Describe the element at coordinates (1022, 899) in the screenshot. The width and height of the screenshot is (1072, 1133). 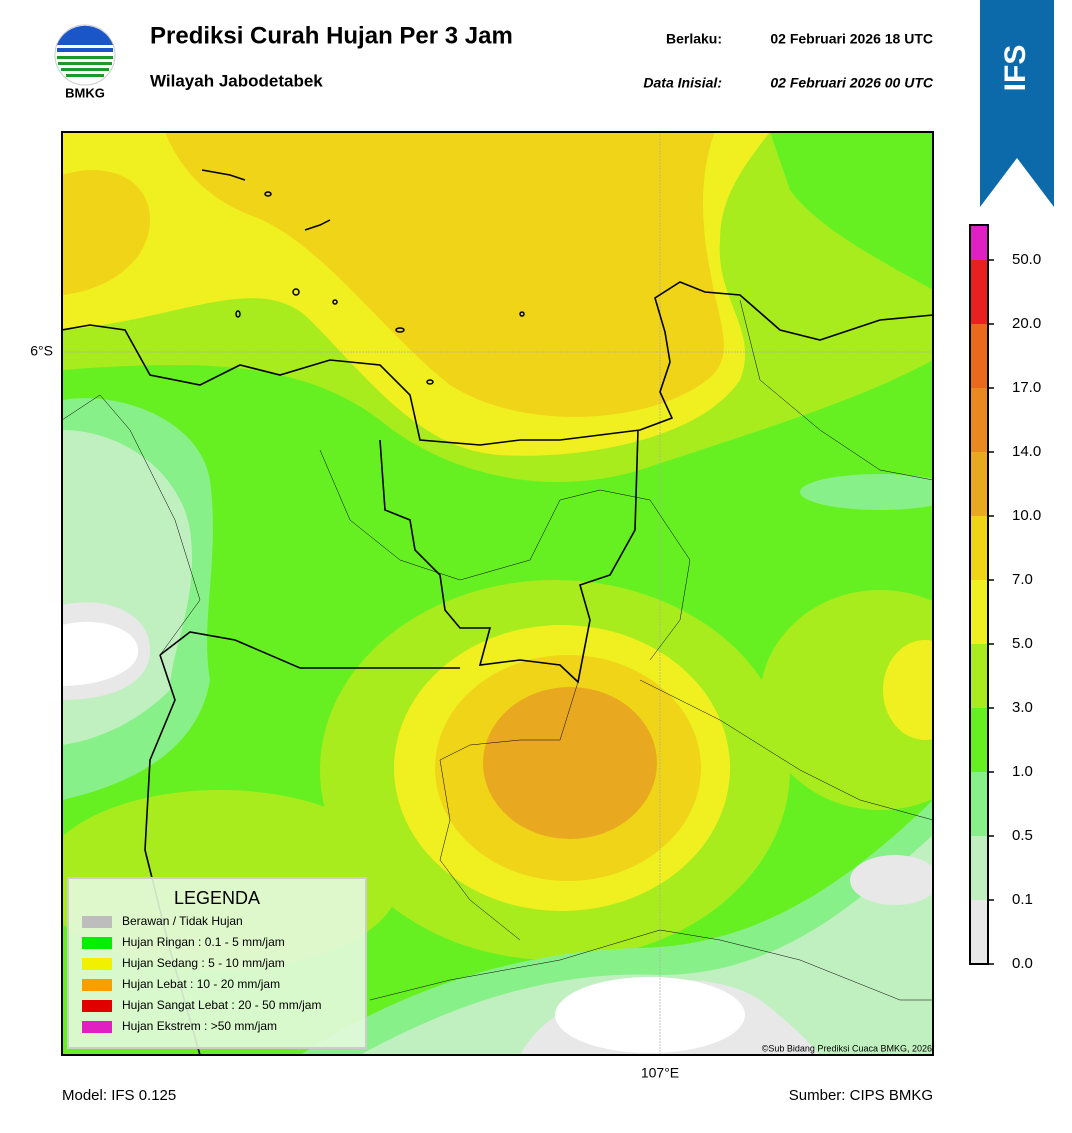
I see `colorbar-tick-label: 0.1` at that location.